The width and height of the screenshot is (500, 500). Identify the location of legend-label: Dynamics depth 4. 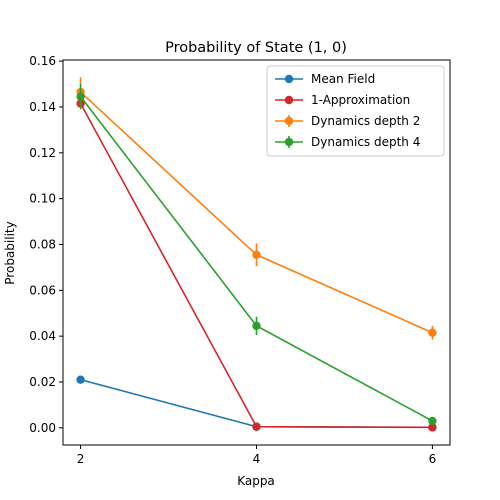
(365, 142).